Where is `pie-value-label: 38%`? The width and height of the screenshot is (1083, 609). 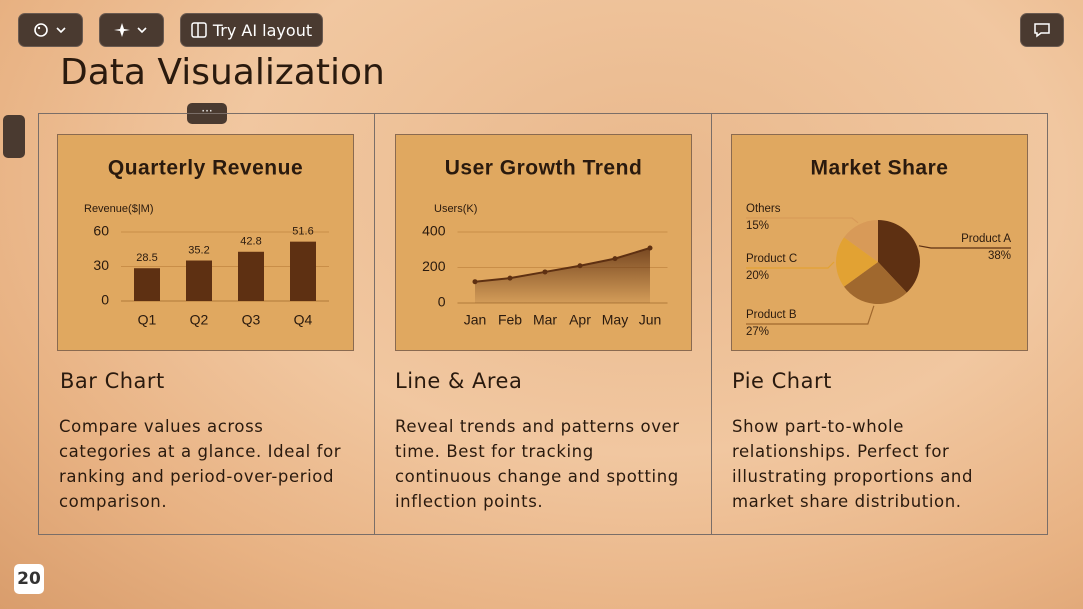
pie-value-label: 38% is located at coordinates (998, 256).